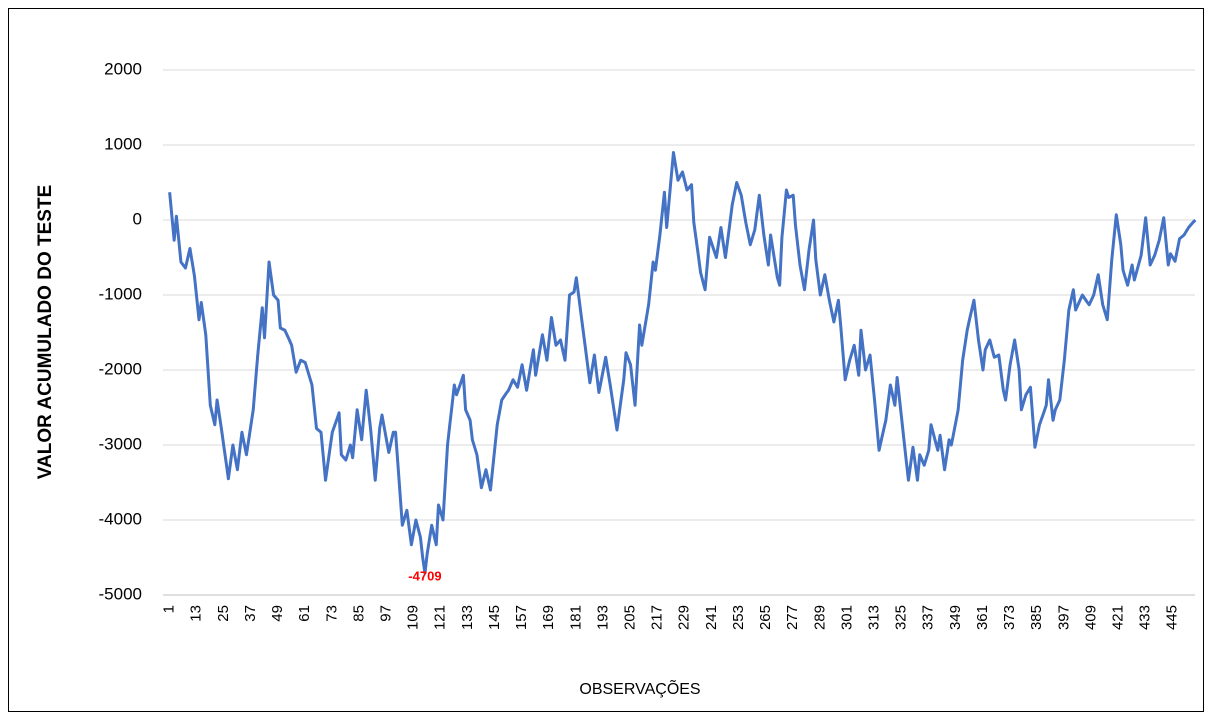 The height and width of the screenshot is (720, 1212). I want to click on x-tick-label: 241, so click(711, 617).